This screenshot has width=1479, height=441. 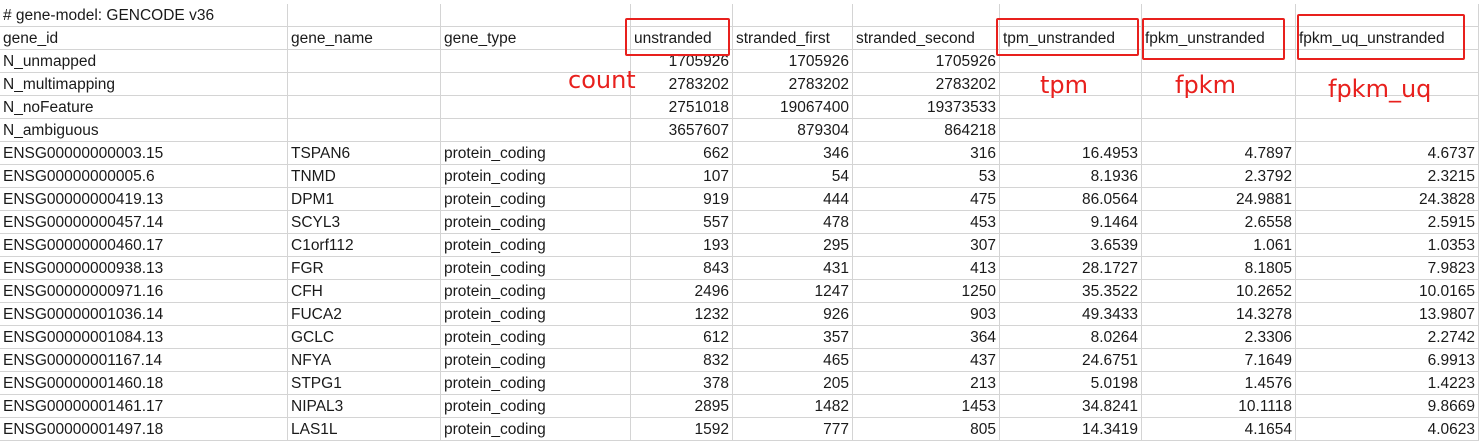 What do you see at coordinates (682, 360) in the screenshot?
I see `table-cell: 832` at bounding box center [682, 360].